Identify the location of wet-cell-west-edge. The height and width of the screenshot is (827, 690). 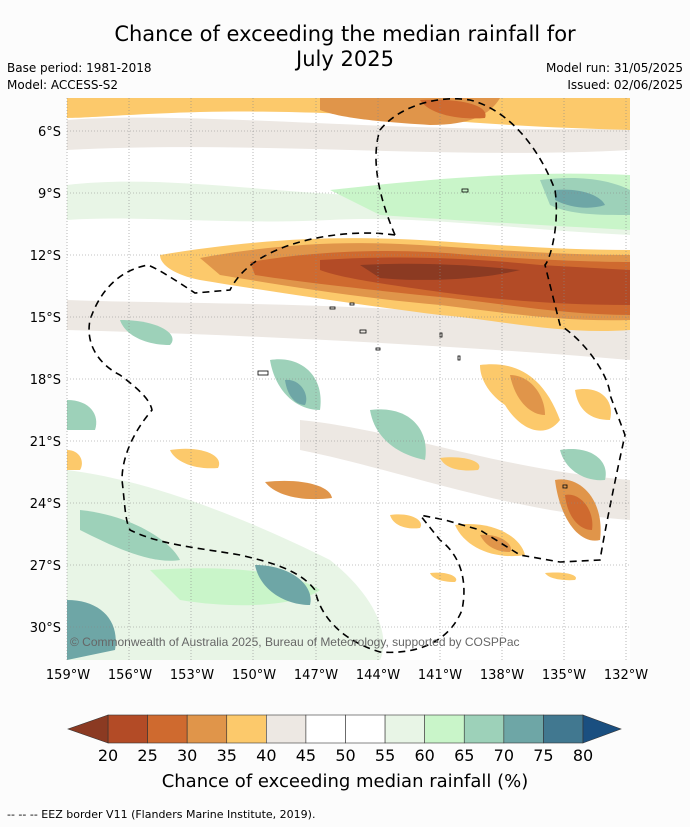
(82, 415).